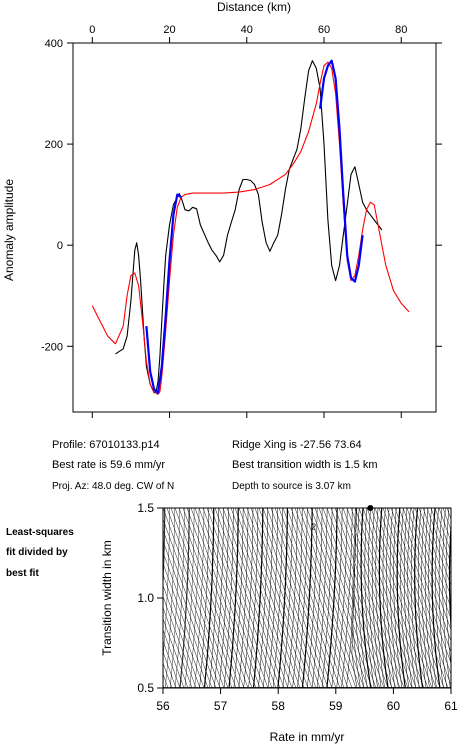 Image resolution: width=467 pixels, height=745 pixels. What do you see at coordinates (336, 706) in the screenshot?
I see `contour-x-tick-label: 59` at bounding box center [336, 706].